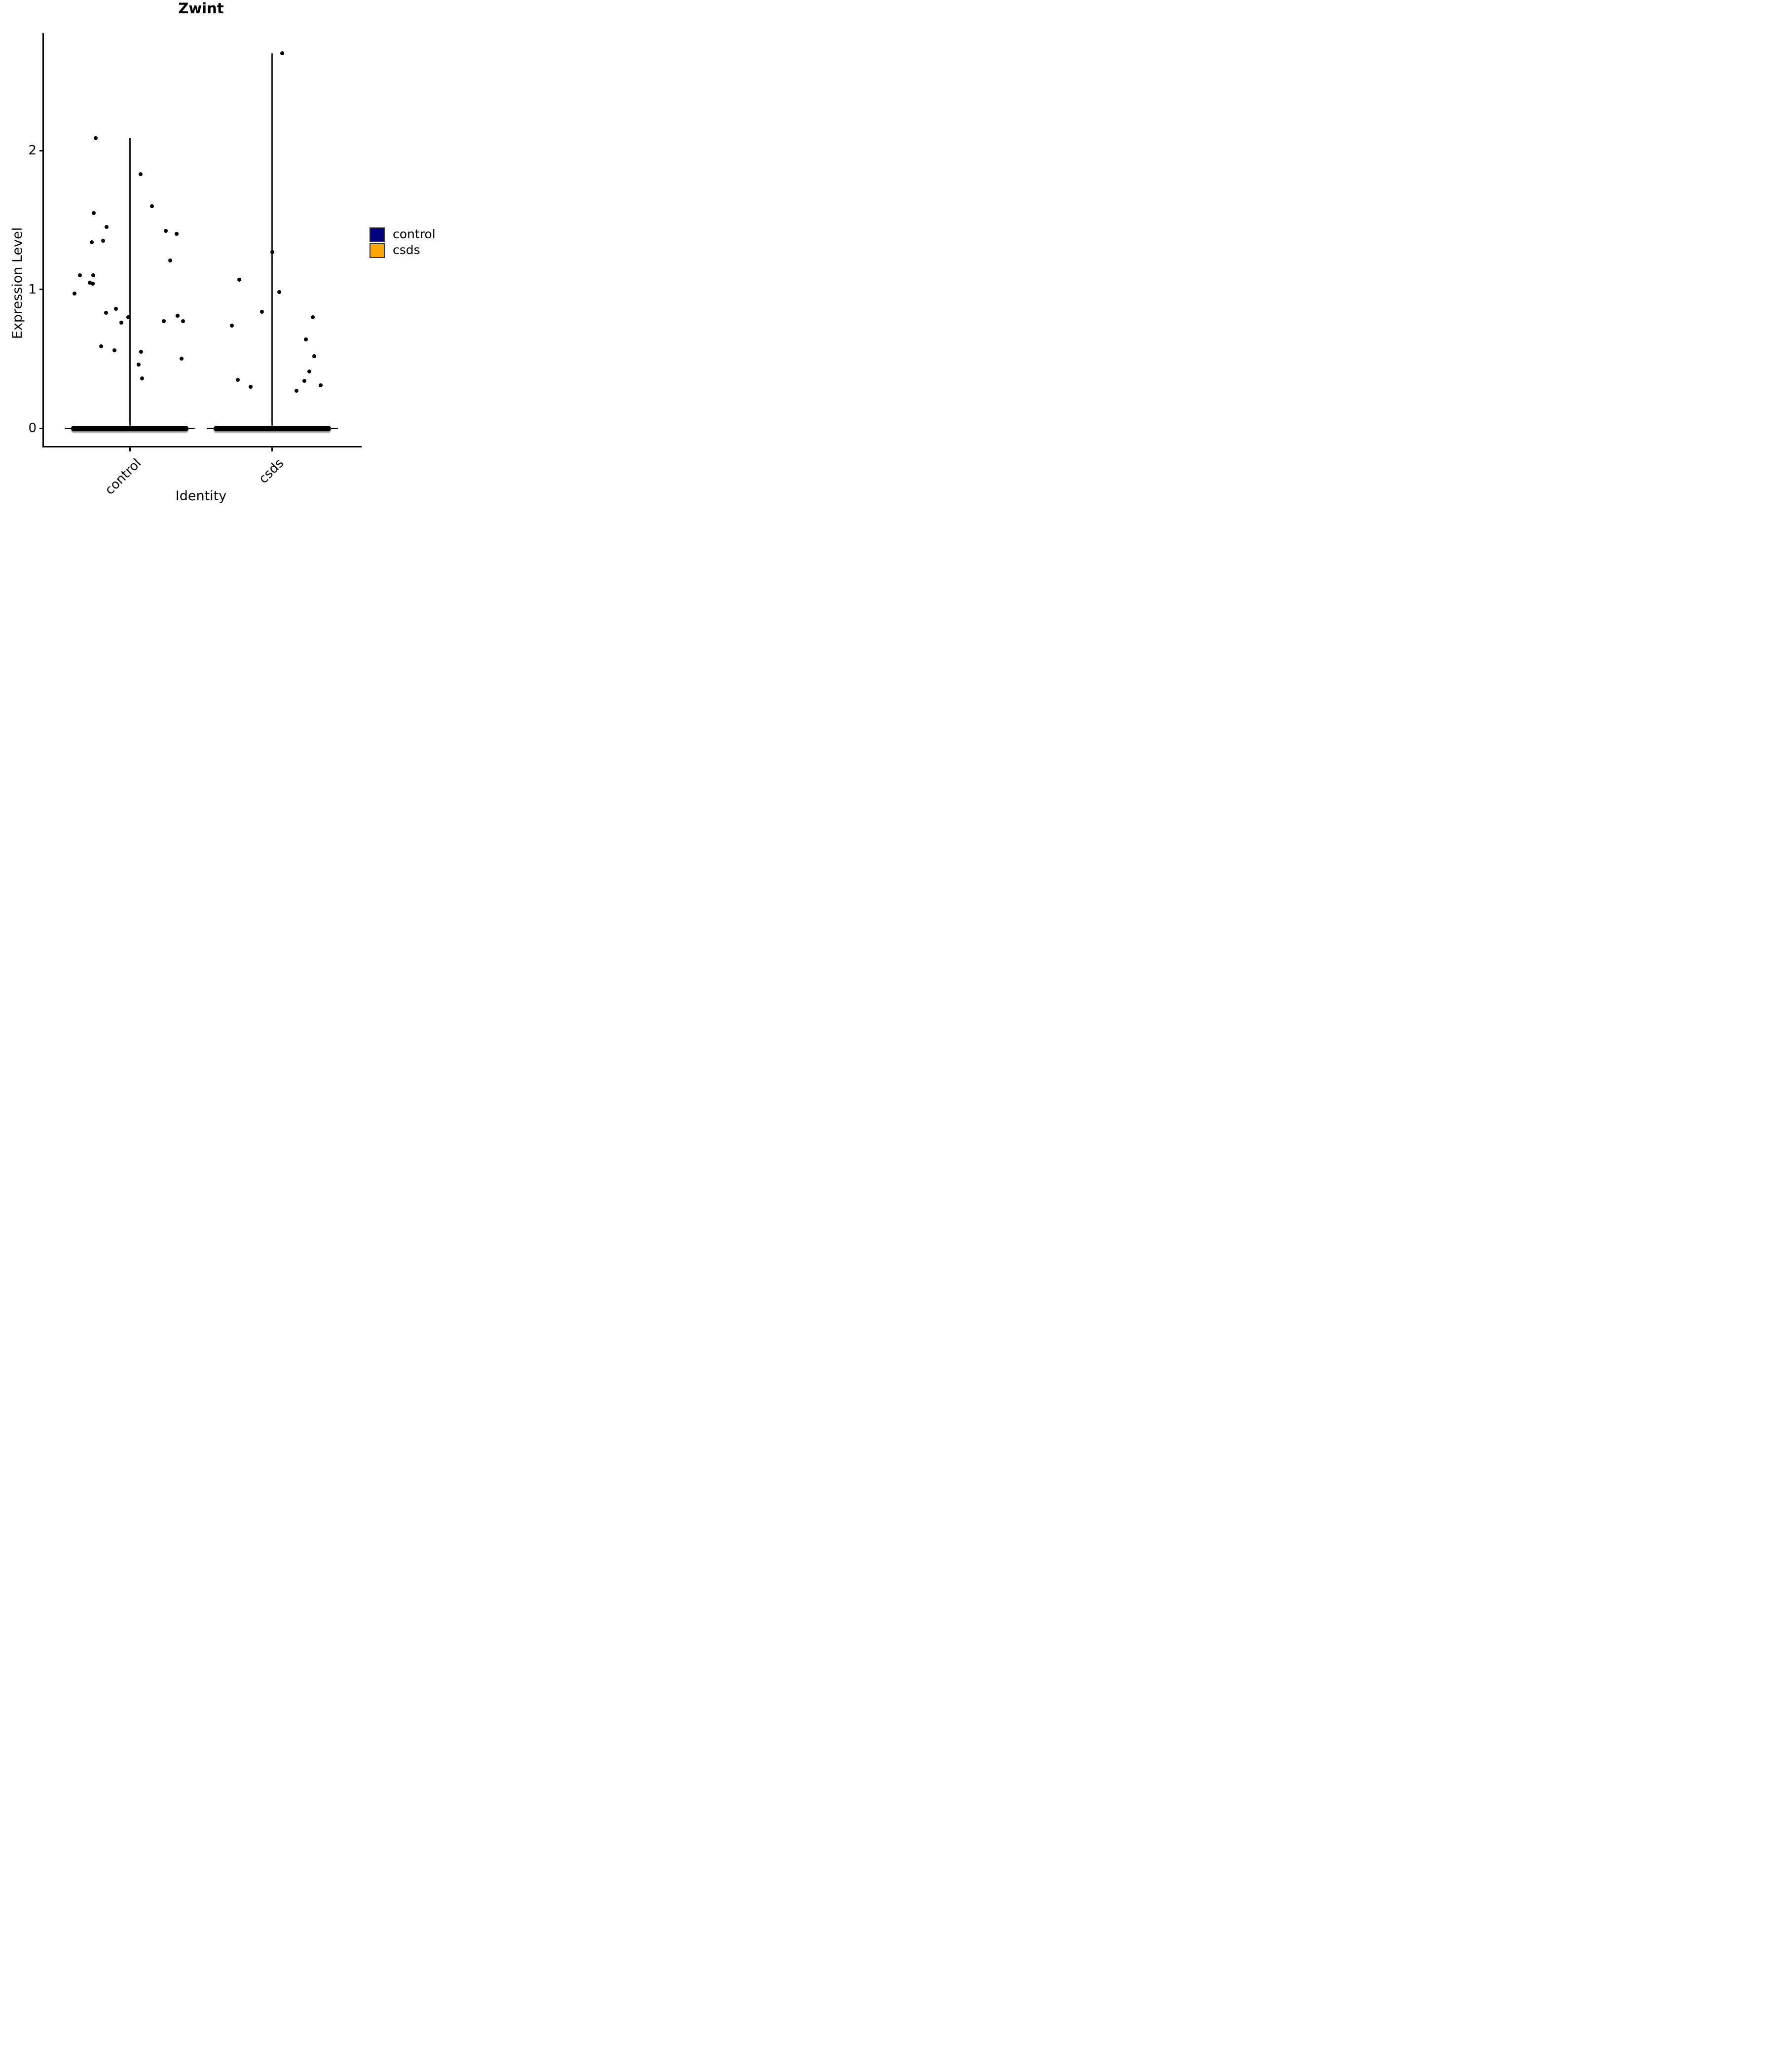 The width and height of the screenshot is (1776, 2072). Describe the element at coordinates (202, 447) in the screenshot. I see `x-axis-spine` at that location.